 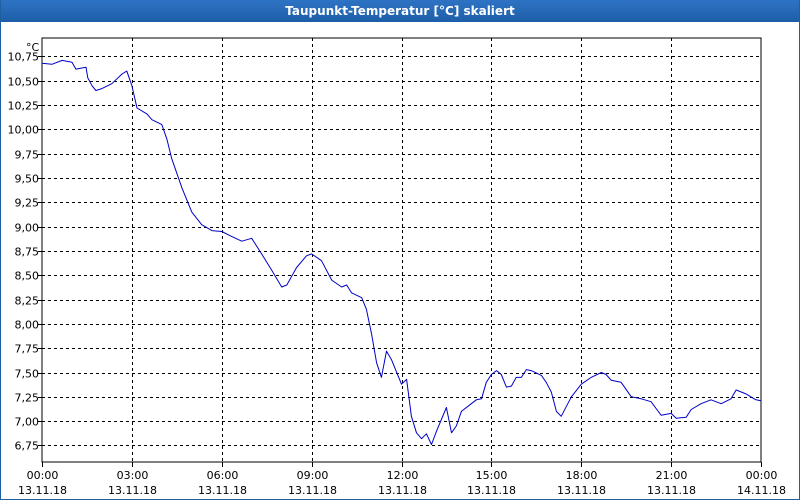 I want to click on x-tick-time-label: 15:00, so click(x=492, y=475).